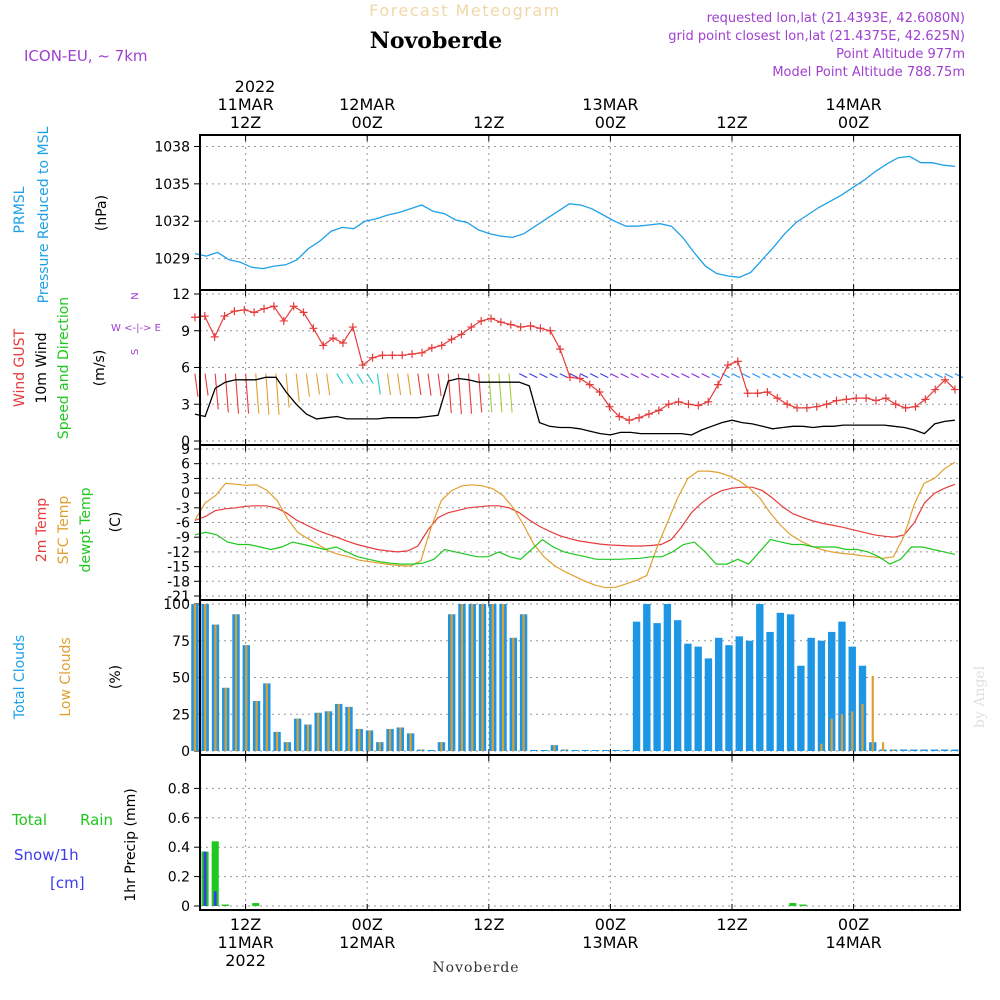 This screenshot has width=1000, height=1000. Describe the element at coordinates (580, 212) in the screenshot. I see `pressure-frame` at that location.